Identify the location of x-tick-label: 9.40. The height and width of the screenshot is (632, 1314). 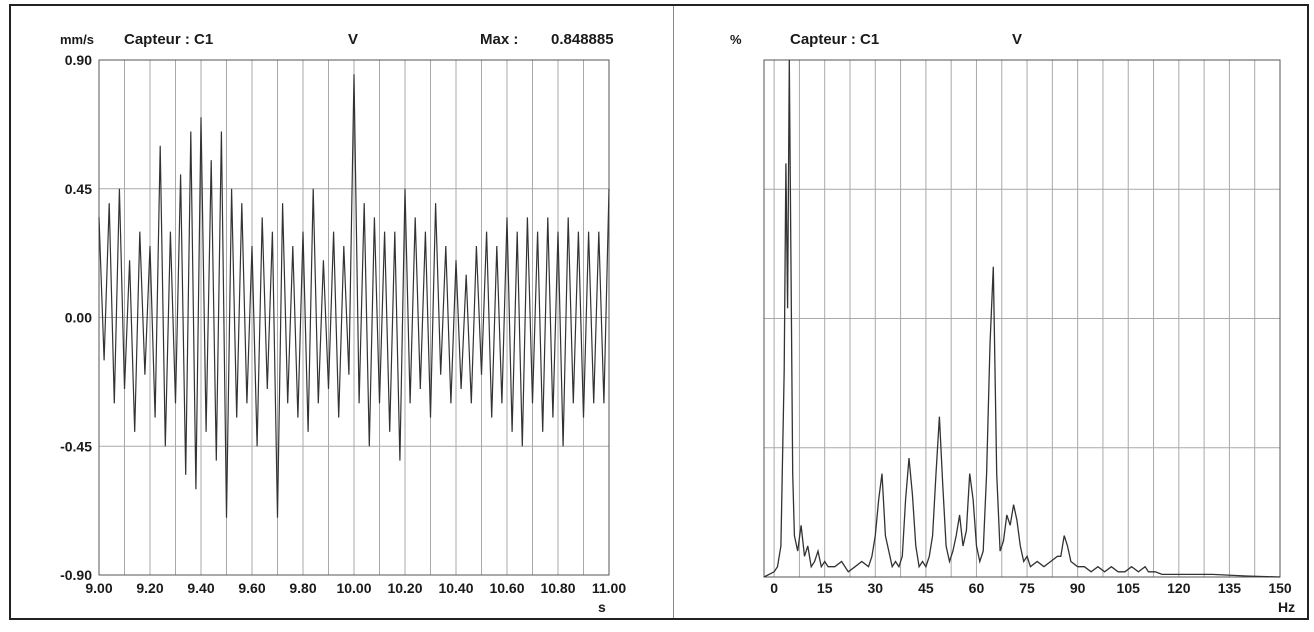
(200, 588).